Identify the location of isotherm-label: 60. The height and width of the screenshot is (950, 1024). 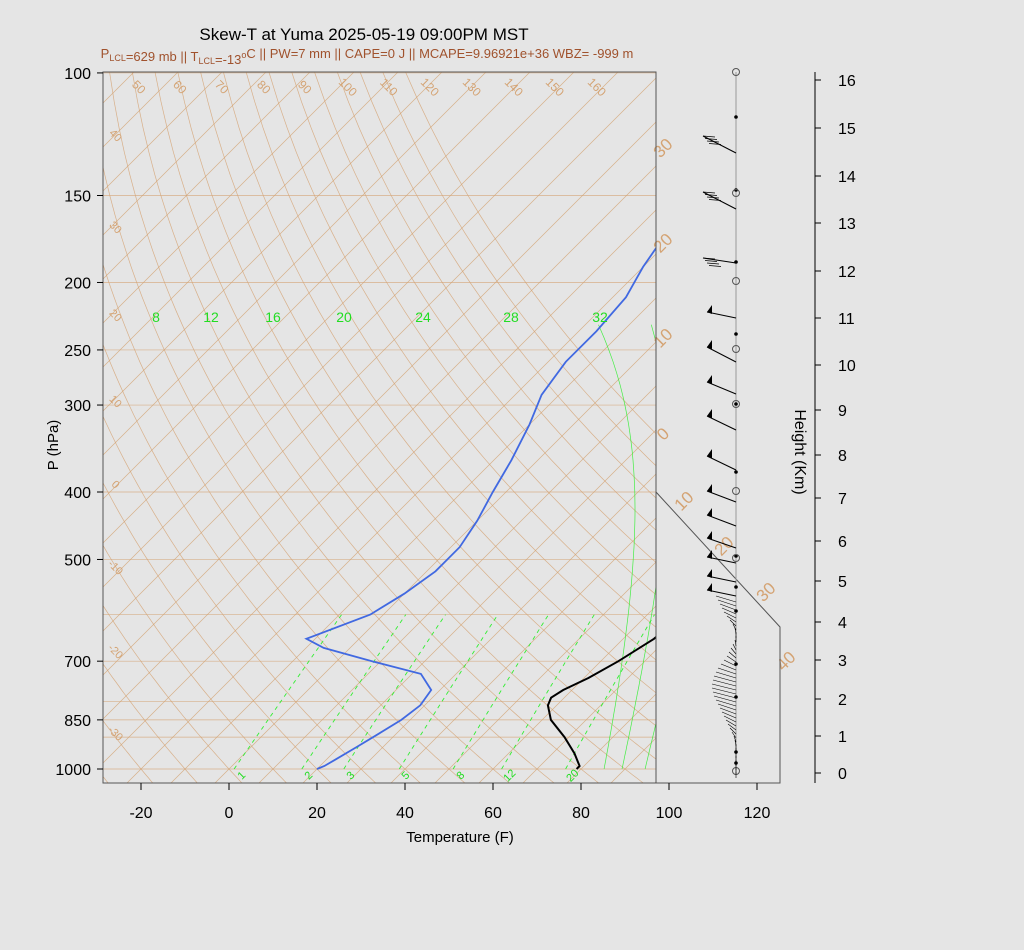
(180, 87).